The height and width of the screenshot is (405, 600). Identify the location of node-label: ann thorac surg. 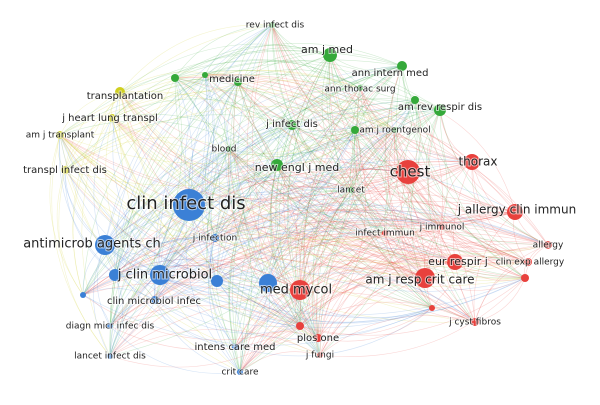
(359, 90).